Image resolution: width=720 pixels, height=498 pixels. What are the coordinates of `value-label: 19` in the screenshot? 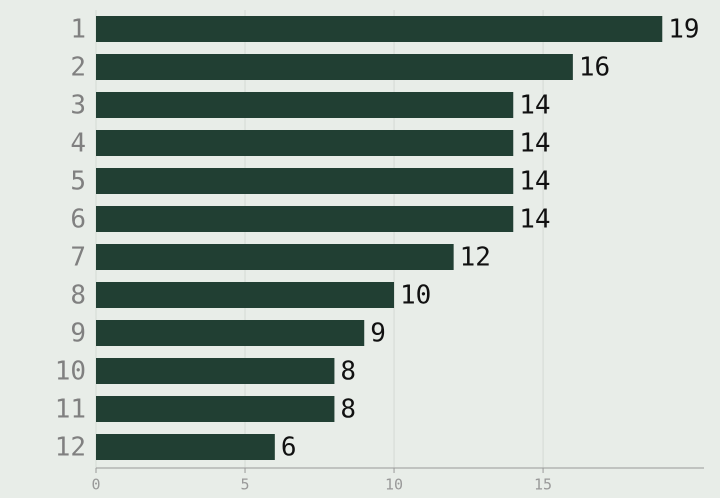 It's located at (683, 30).